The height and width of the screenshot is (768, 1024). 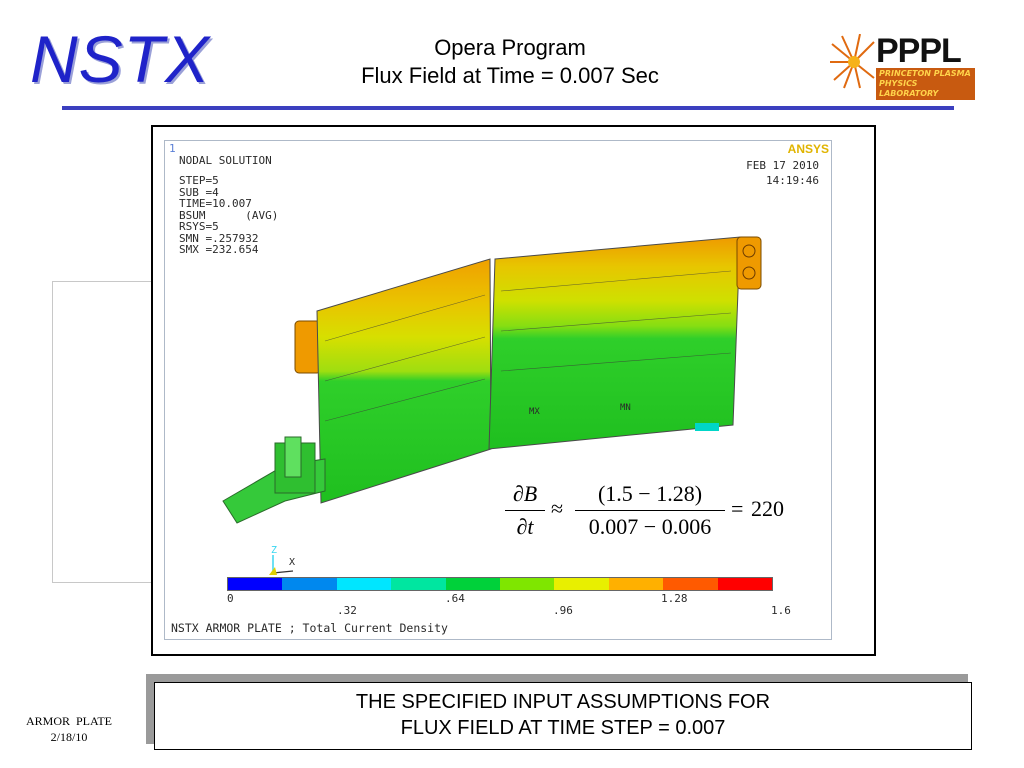 I want to click on param-sub: SUB =4, so click(x=199, y=192).